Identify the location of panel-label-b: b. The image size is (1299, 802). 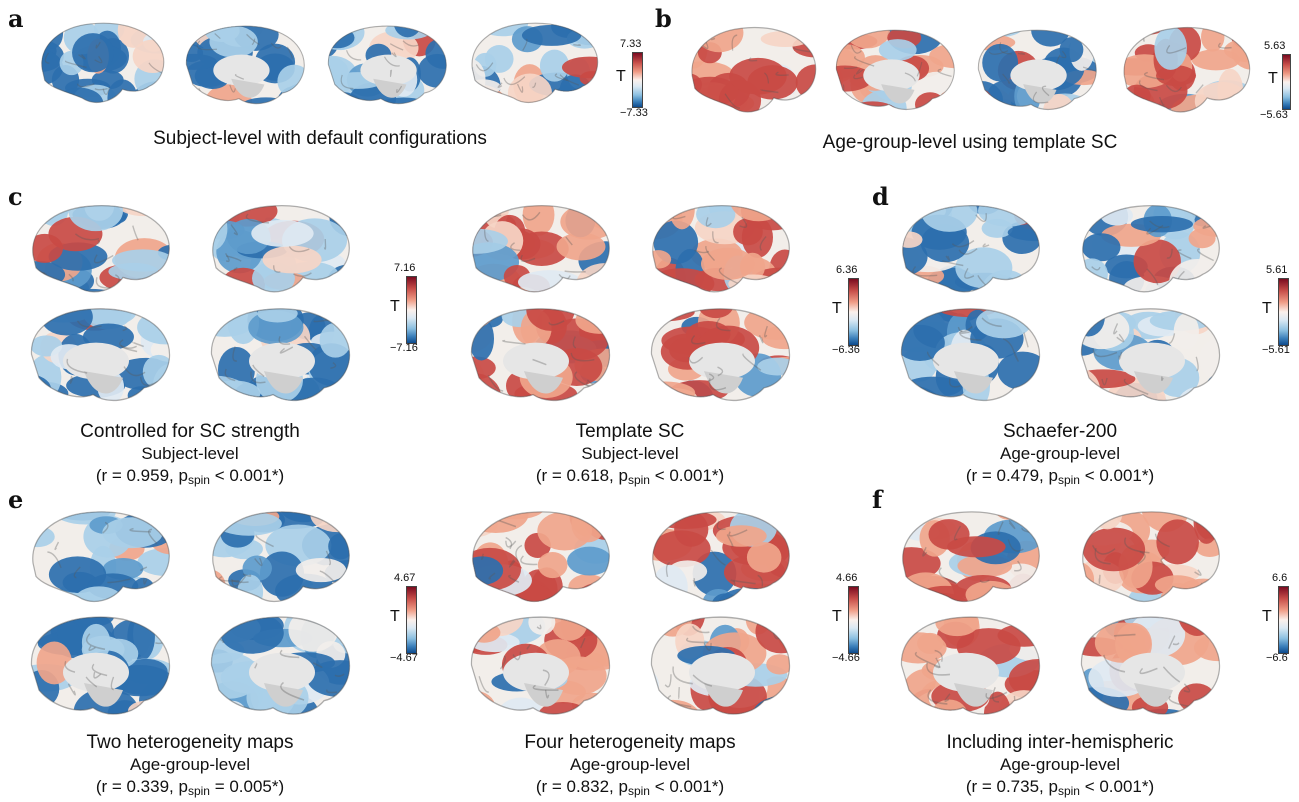
(663, 18).